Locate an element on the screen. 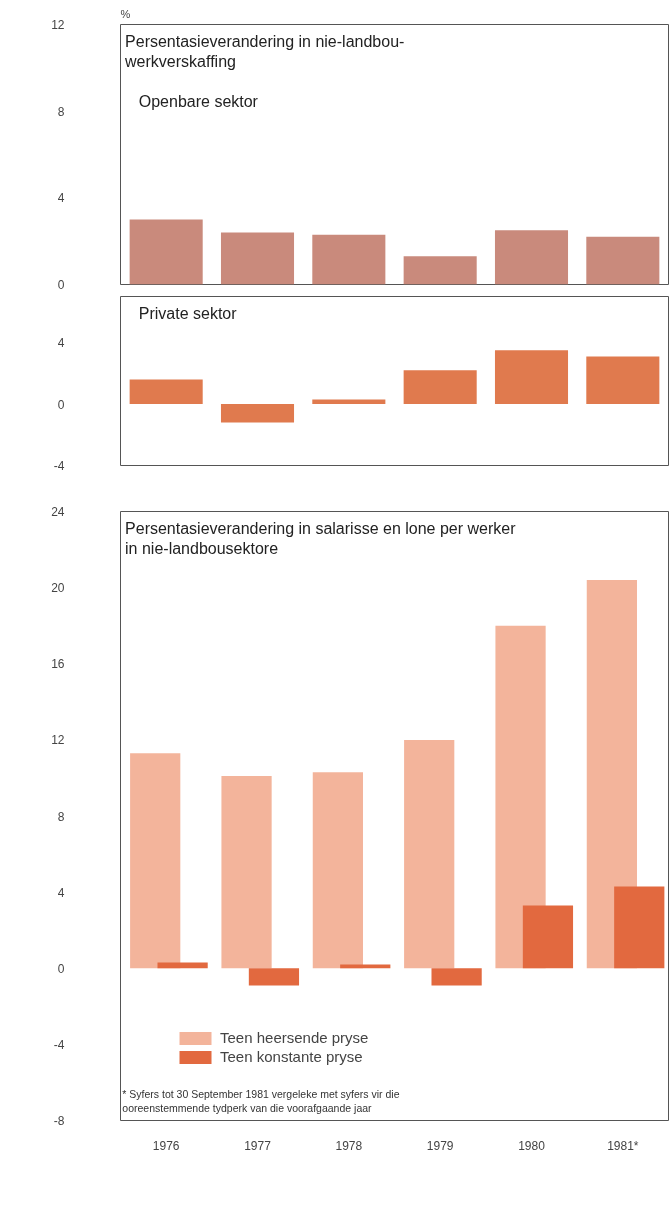  x-tick-label: 1976 is located at coordinates (166, 1145).